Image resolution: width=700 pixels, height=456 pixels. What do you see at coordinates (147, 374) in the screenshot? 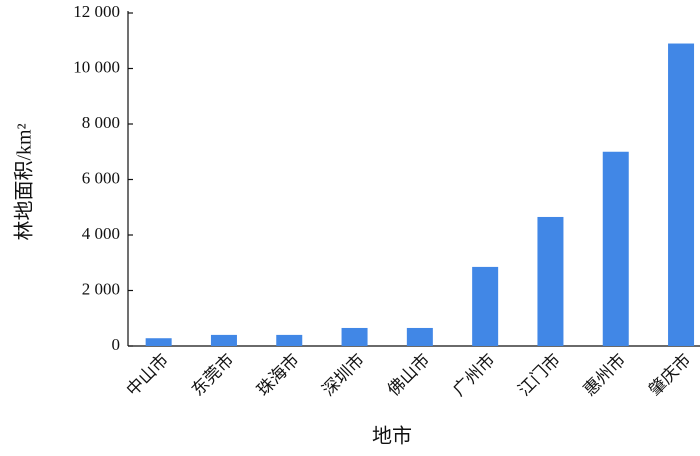
I see `x-tick-label: 中山市` at bounding box center [147, 374].